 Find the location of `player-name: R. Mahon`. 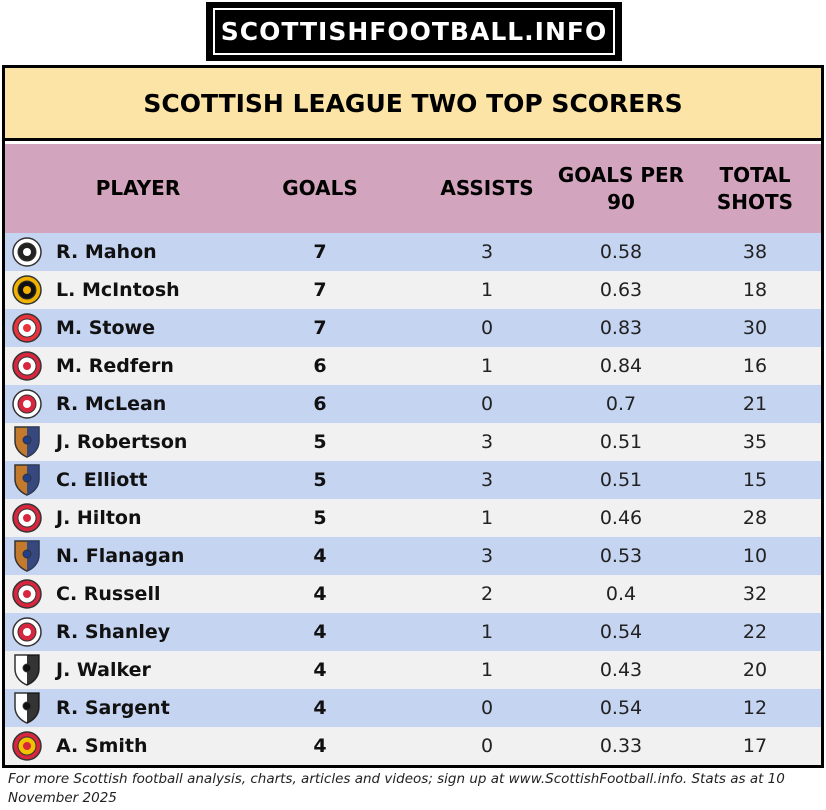

player-name: R. Mahon is located at coordinates (106, 252).